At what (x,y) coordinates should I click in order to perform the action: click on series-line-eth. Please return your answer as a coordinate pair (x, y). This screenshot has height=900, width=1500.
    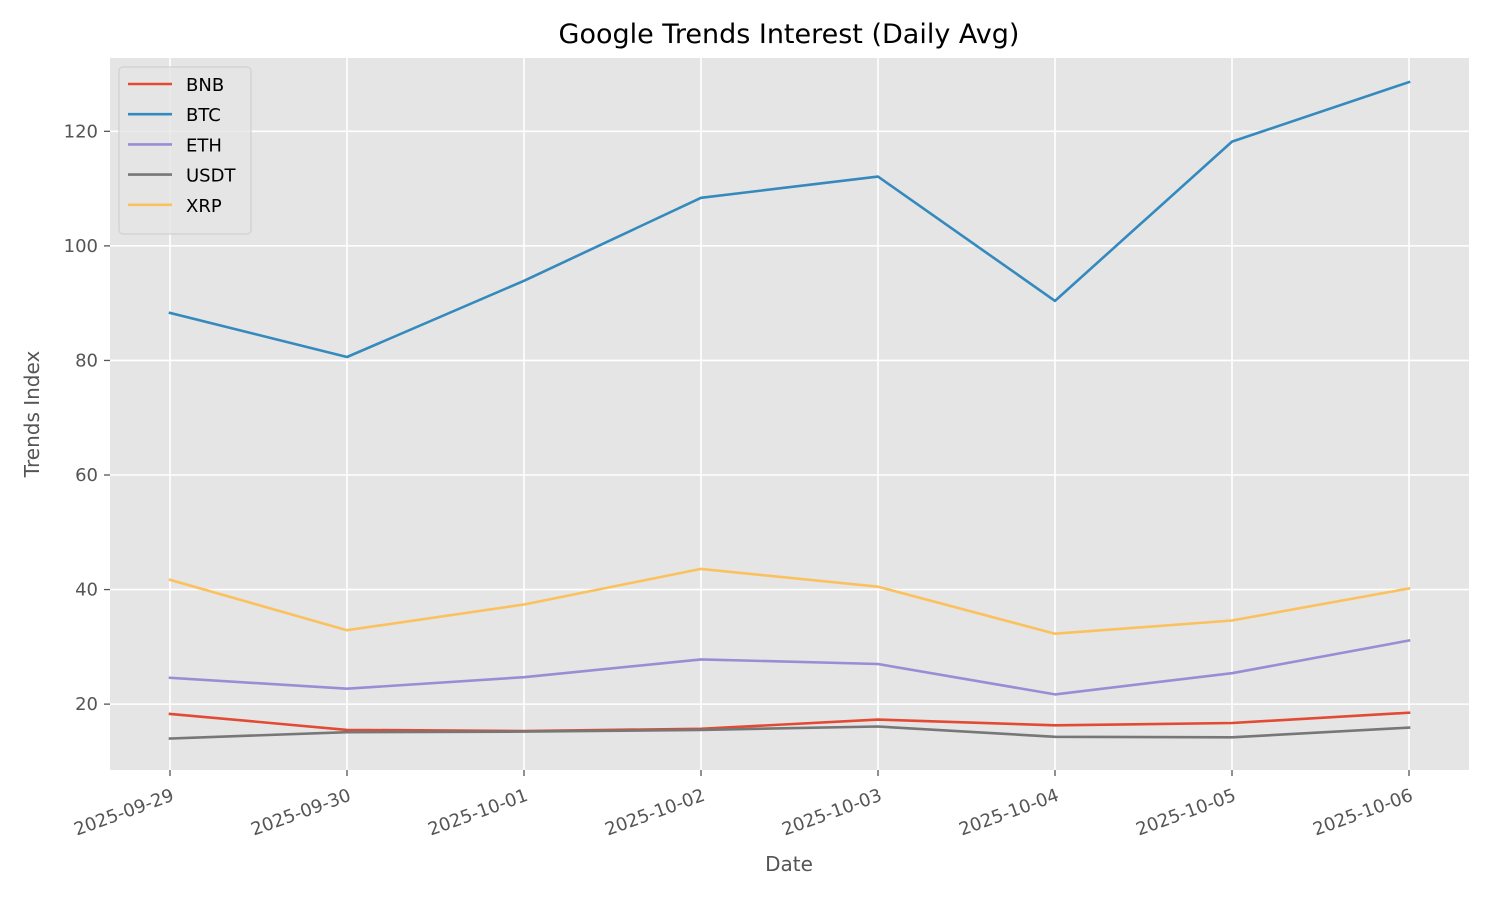
    Looking at the image, I should click on (789, 667).